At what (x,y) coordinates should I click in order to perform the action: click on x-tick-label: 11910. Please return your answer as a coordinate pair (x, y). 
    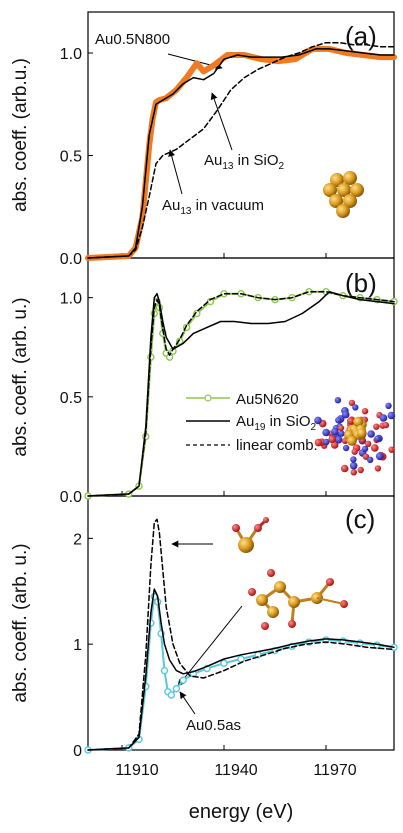
    Looking at the image, I should click on (136, 770).